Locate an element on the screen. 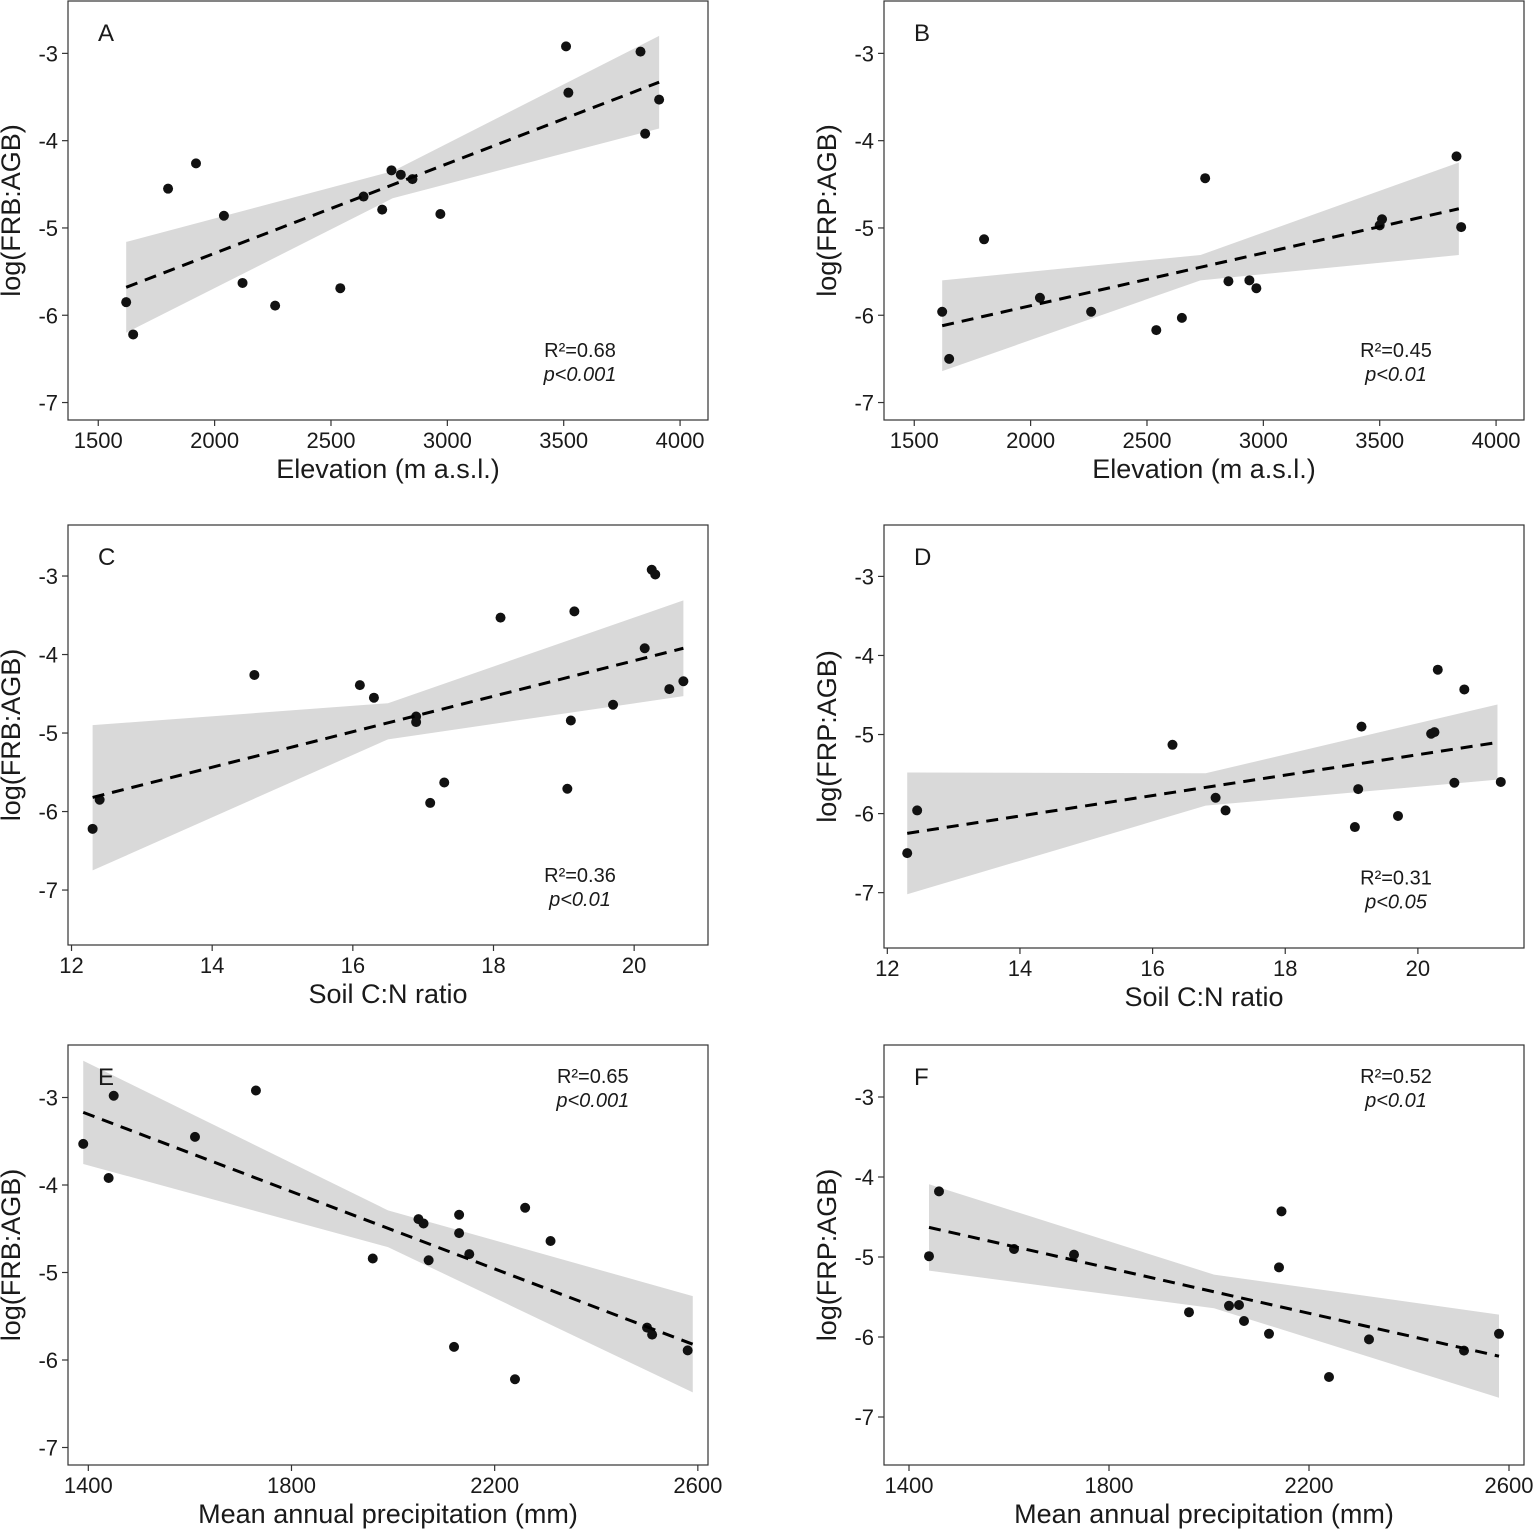  x-tick-label: 4000 is located at coordinates (680, 440).